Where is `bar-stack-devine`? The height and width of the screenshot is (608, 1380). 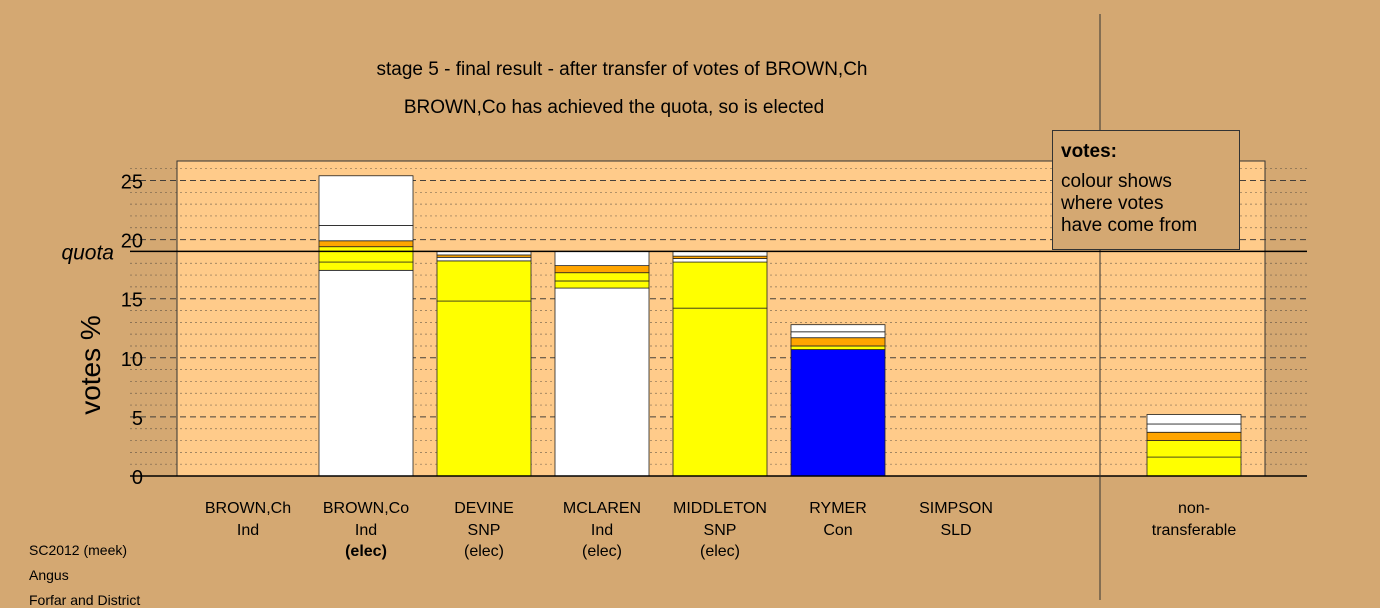 bar-stack-devine is located at coordinates (484, 364).